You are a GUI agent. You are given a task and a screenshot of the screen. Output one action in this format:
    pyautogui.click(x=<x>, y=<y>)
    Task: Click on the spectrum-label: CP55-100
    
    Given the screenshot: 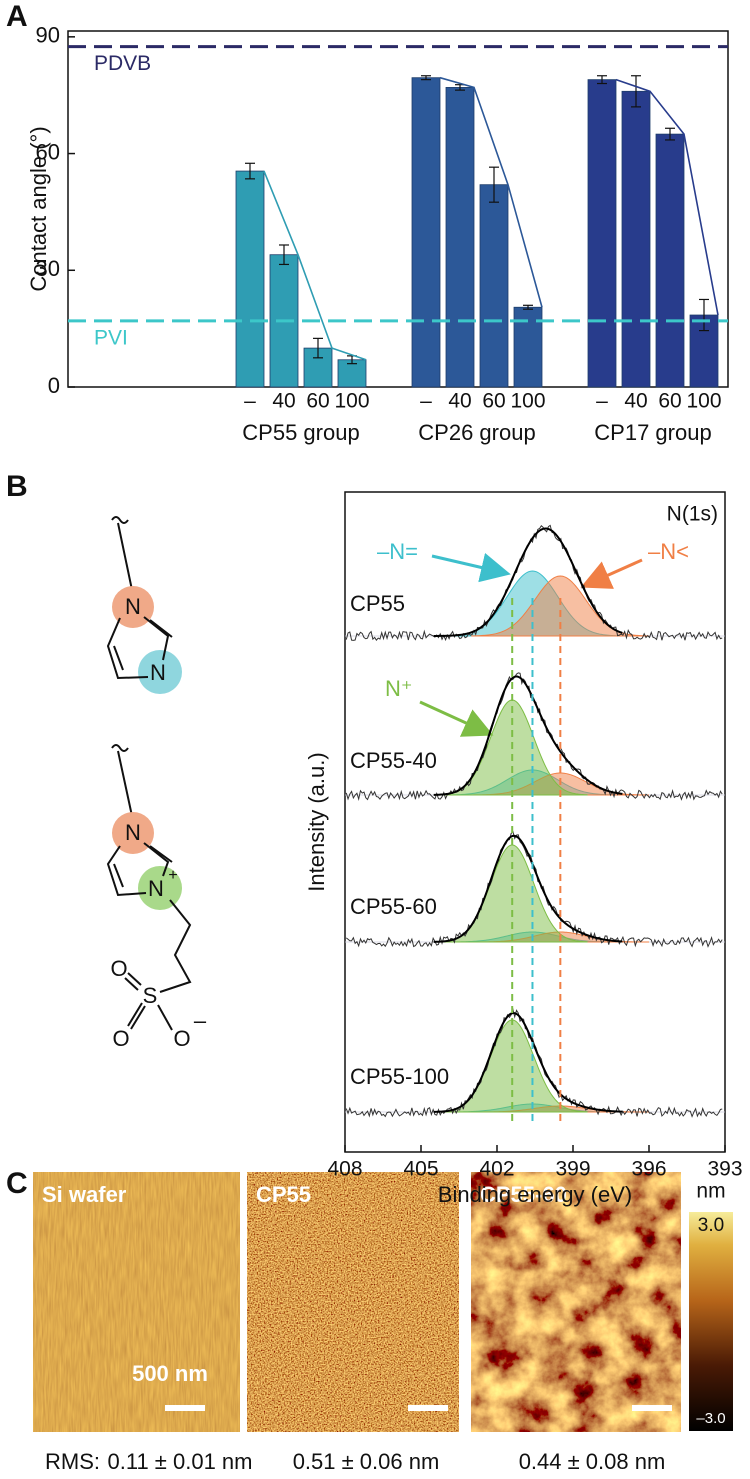 What is the action you would take?
    pyautogui.click(x=399, y=1076)
    